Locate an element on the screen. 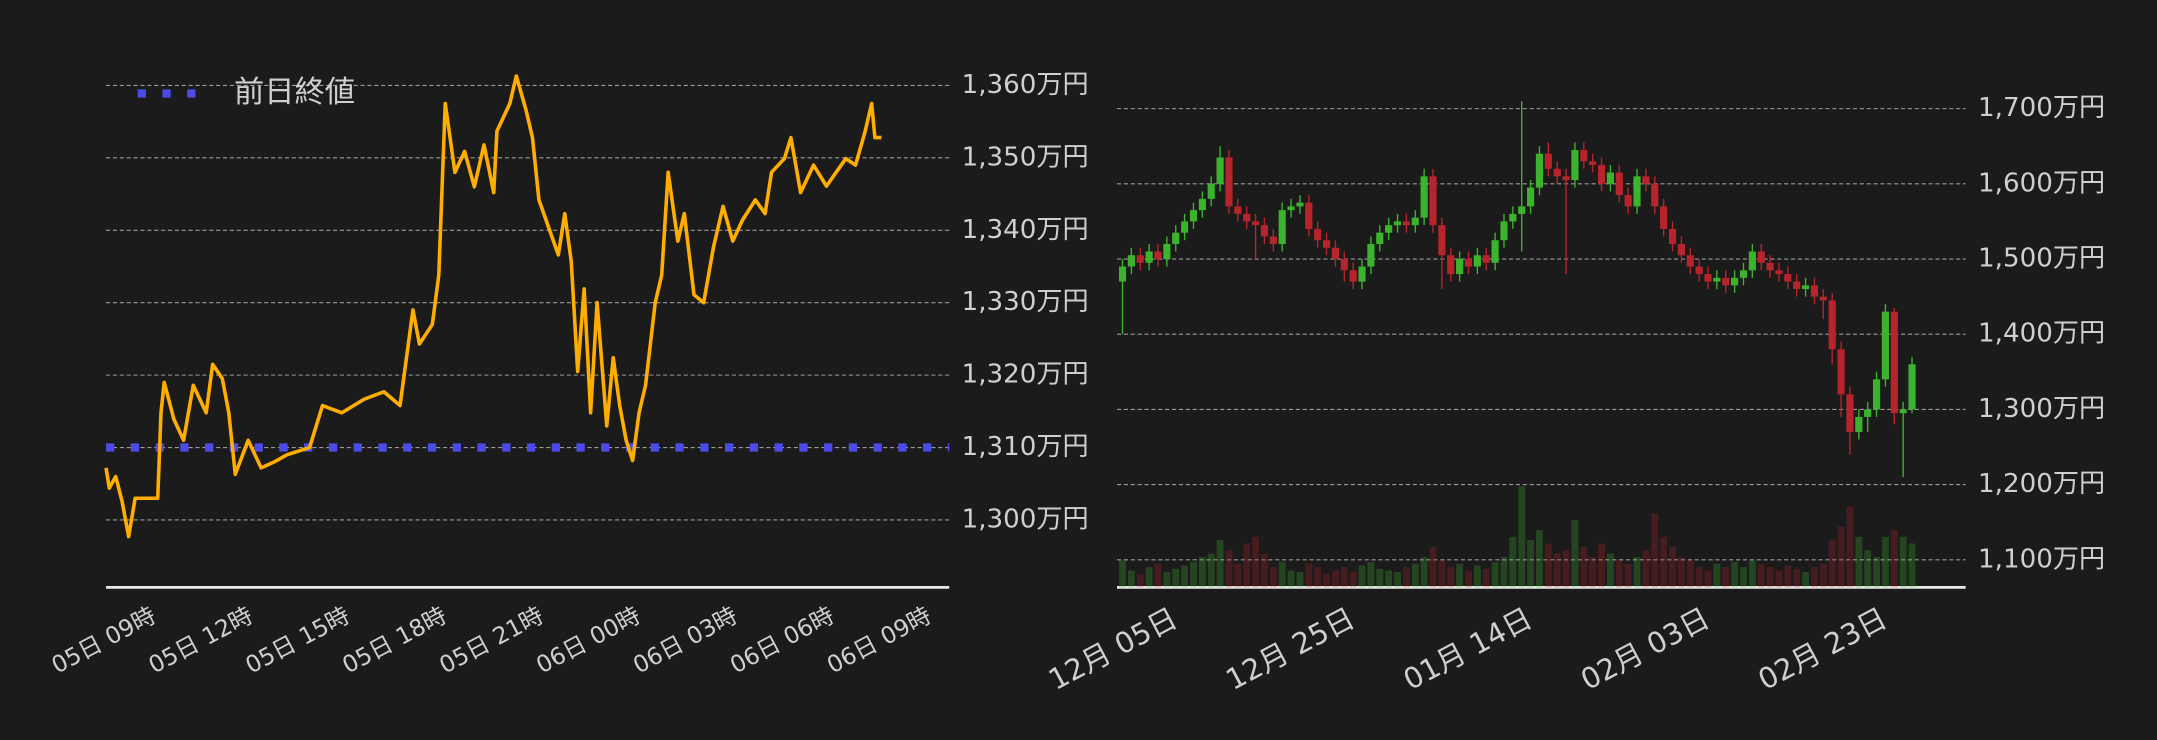  y-tick-label: 1,360万円 is located at coordinates (1025, 85).